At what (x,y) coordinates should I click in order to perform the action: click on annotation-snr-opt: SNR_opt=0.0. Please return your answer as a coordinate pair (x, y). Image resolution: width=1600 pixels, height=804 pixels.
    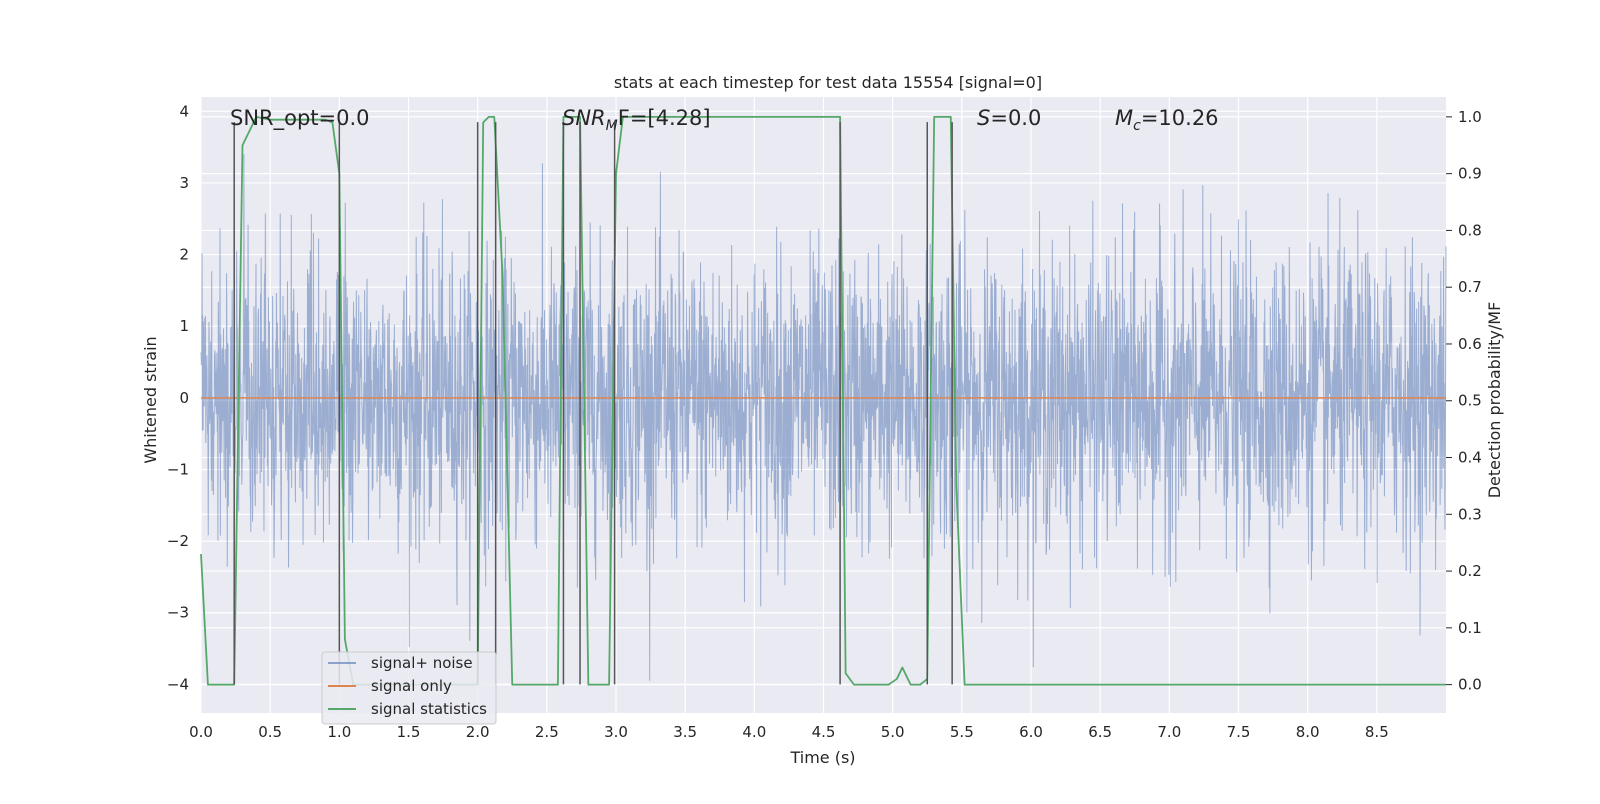
    Looking at the image, I should click on (300, 118).